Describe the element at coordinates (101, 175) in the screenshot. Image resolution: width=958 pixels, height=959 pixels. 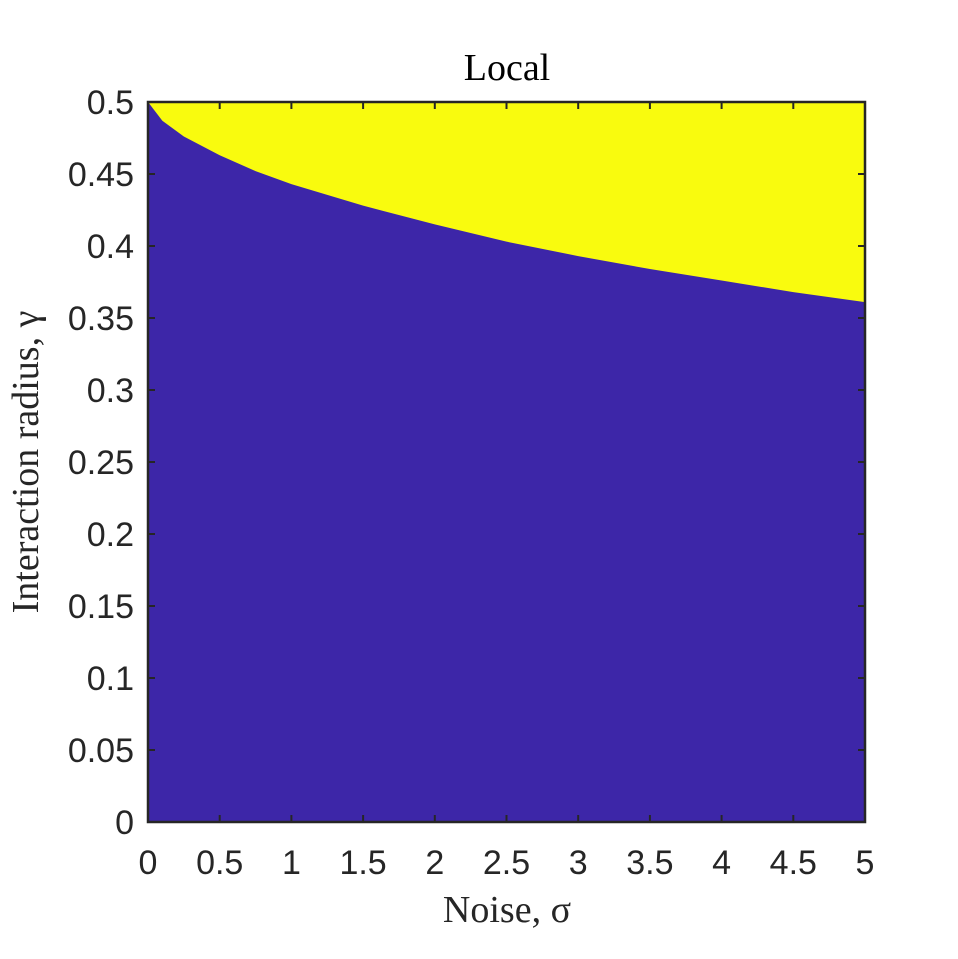
I see `y-tick-label: 0.45` at that location.